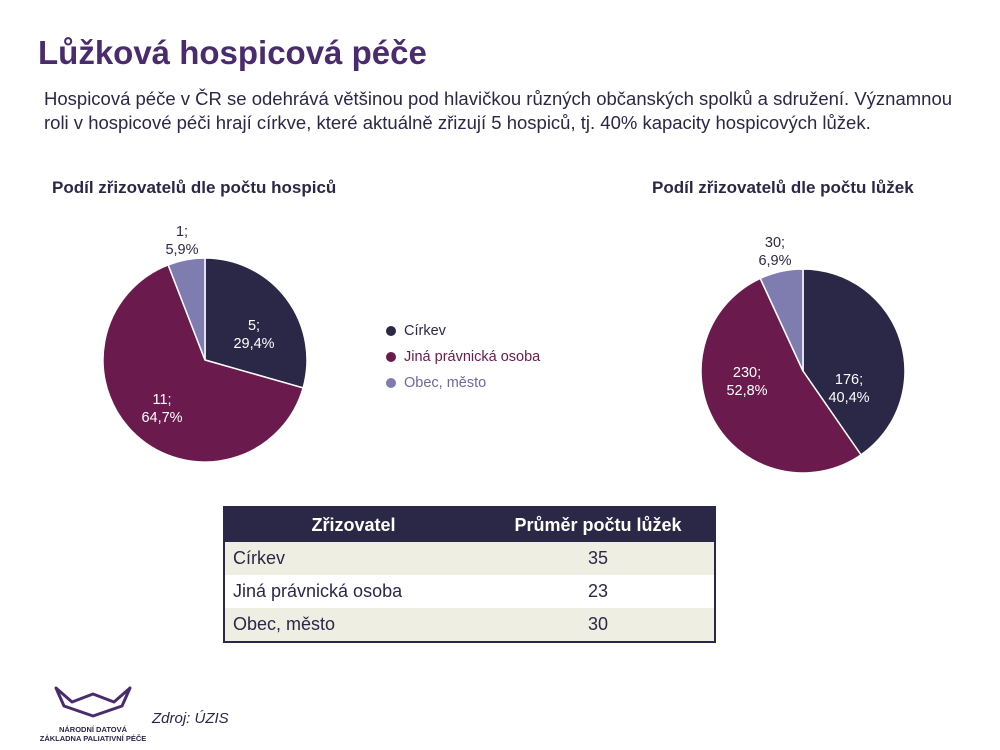 Image resolution: width=1000 pixels, height=750 pixels. What do you see at coordinates (93, 738) in the screenshot?
I see `logo-line-2: ZÁKLADNA PALIATIVNÍ PÉČE` at bounding box center [93, 738].